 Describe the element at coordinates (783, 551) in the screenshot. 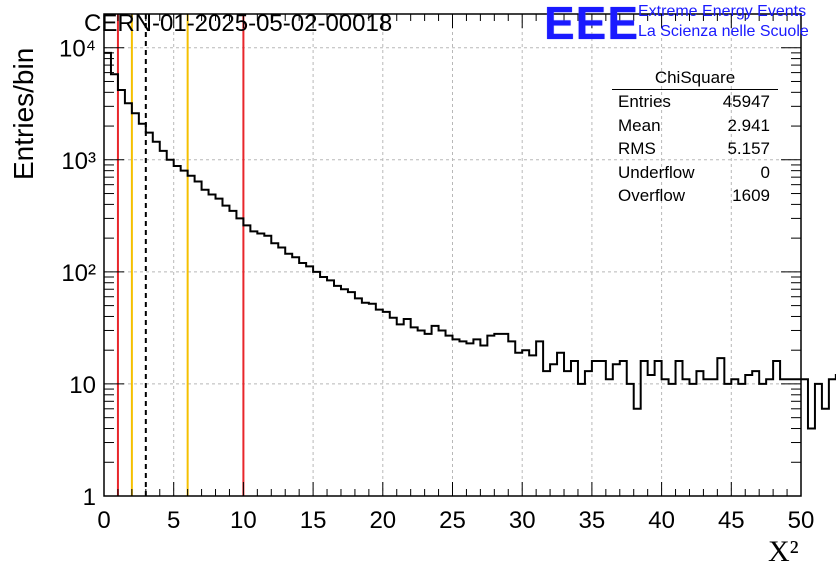

I see `x-axis-label: X²` at that location.